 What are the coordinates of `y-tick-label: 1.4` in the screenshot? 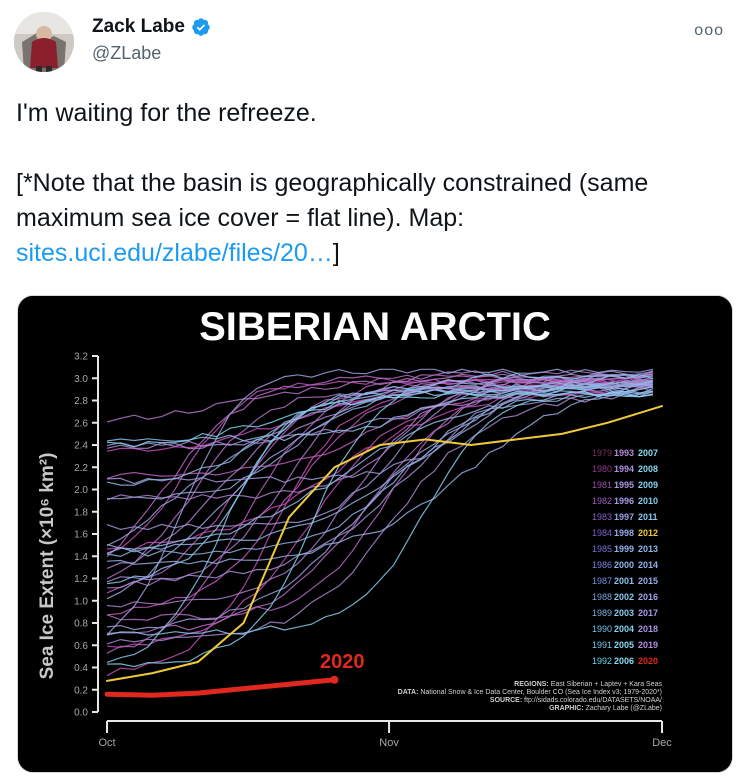 It's located at (81, 557).